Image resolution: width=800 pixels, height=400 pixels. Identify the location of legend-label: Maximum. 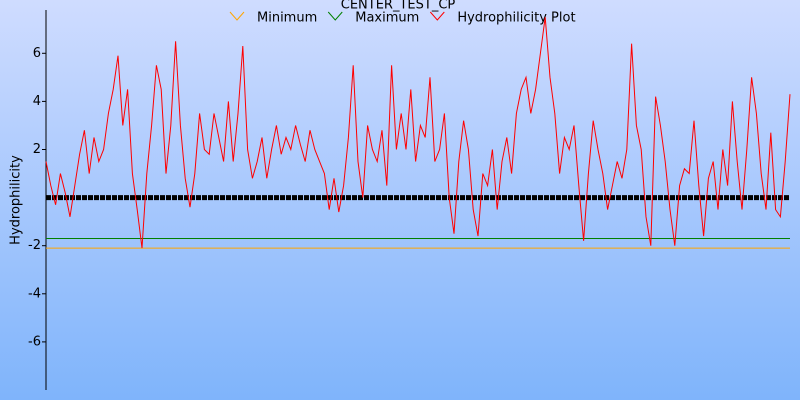
(387, 18).